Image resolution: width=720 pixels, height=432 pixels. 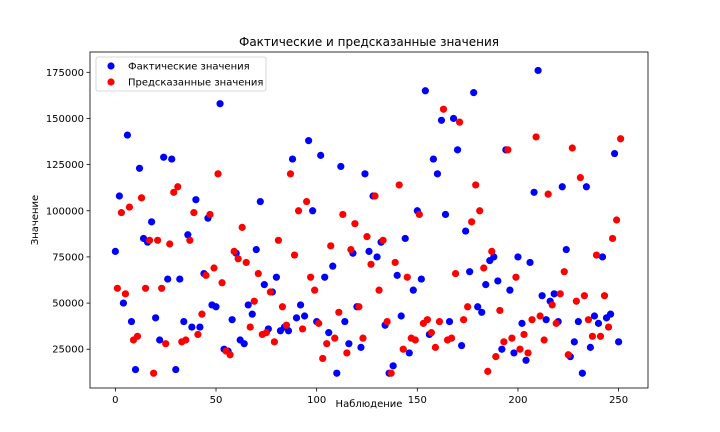 I want to click on y-axis: 25000 50000 75000 100000 125000 150000 175000, so click(x=68, y=212).